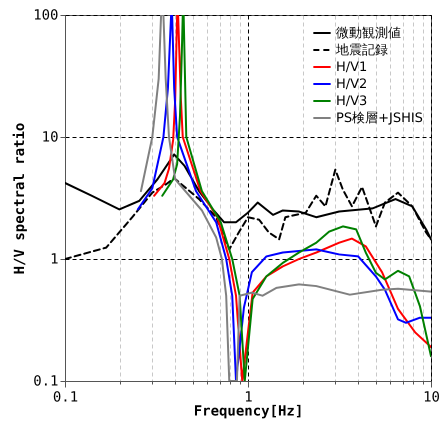 Image resolution: width=443 pixels, height=423 pixels. I want to click on legend-label: PS検層+JSHIS, so click(379, 118).